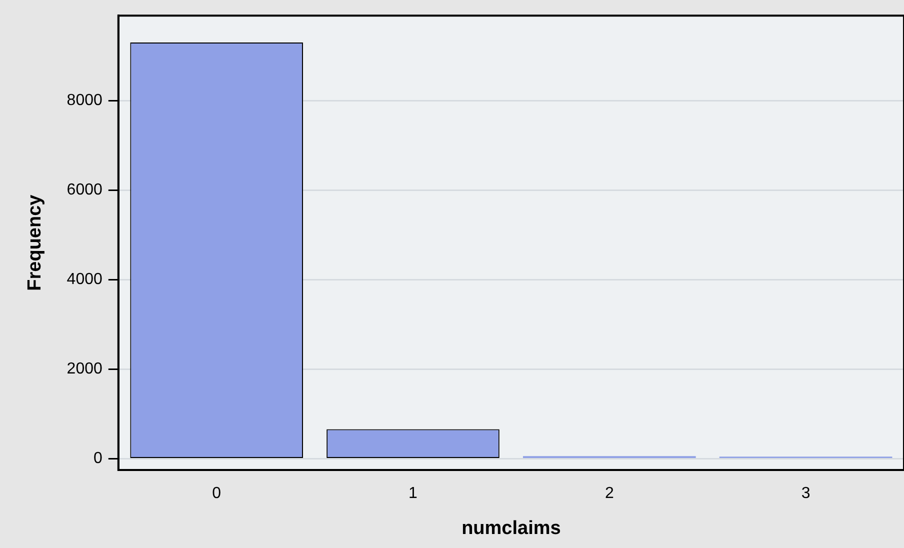 Image resolution: width=904 pixels, height=548 pixels. What do you see at coordinates (84, 101) in the screenshot?
I see `y-tick-label: 8000` at bounding box center [84, 101].